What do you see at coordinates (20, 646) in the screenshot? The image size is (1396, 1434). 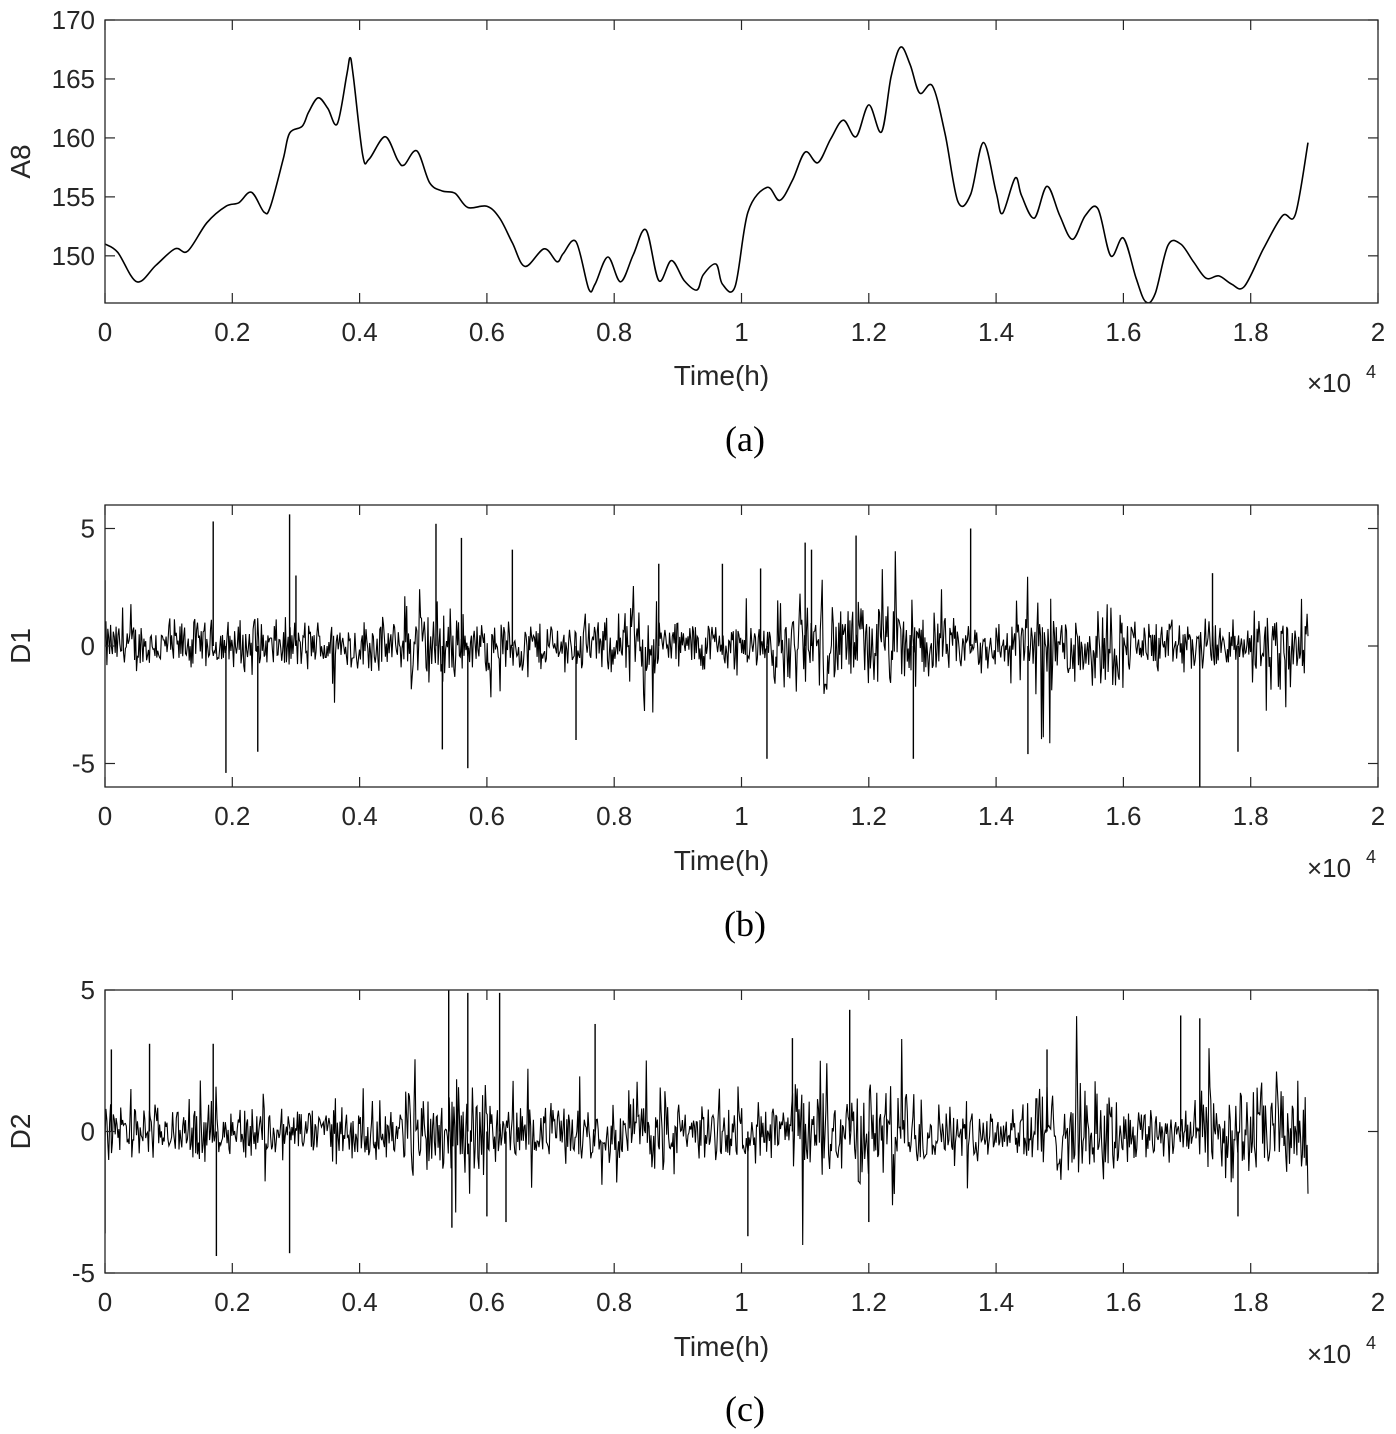 I see `y-axis-label: D1` at bounding box center [20, 646].